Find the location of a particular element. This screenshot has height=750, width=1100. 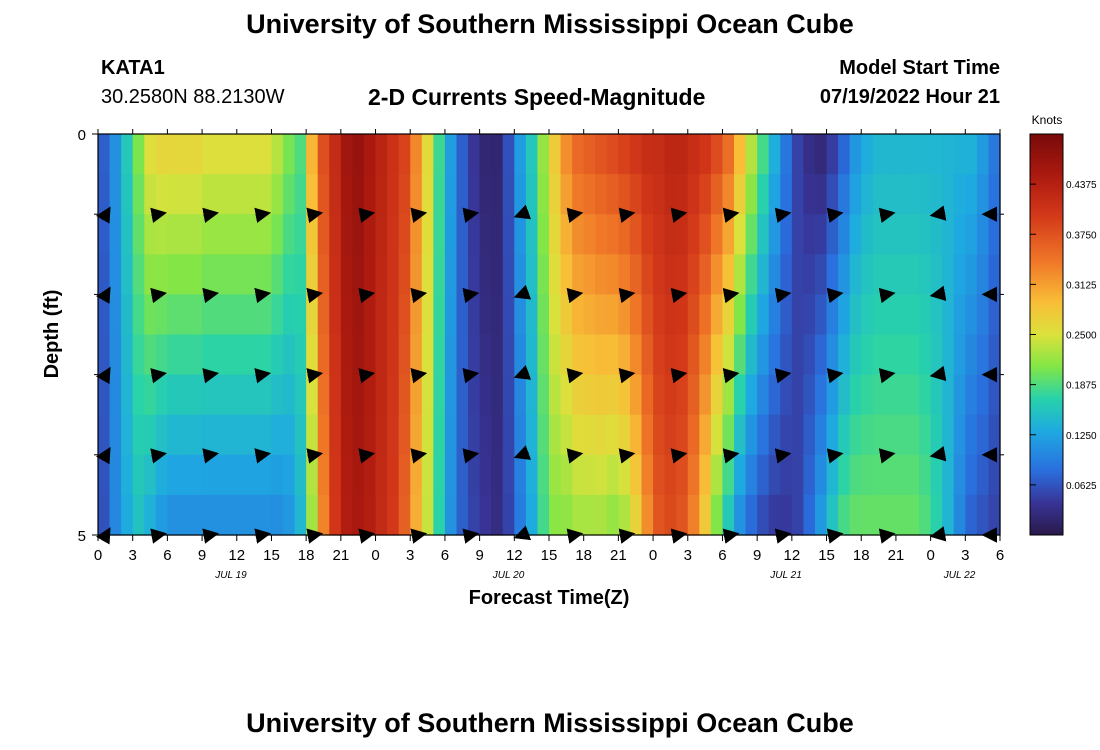

date-label: JUL 20 is located at coordinates (508, 575).